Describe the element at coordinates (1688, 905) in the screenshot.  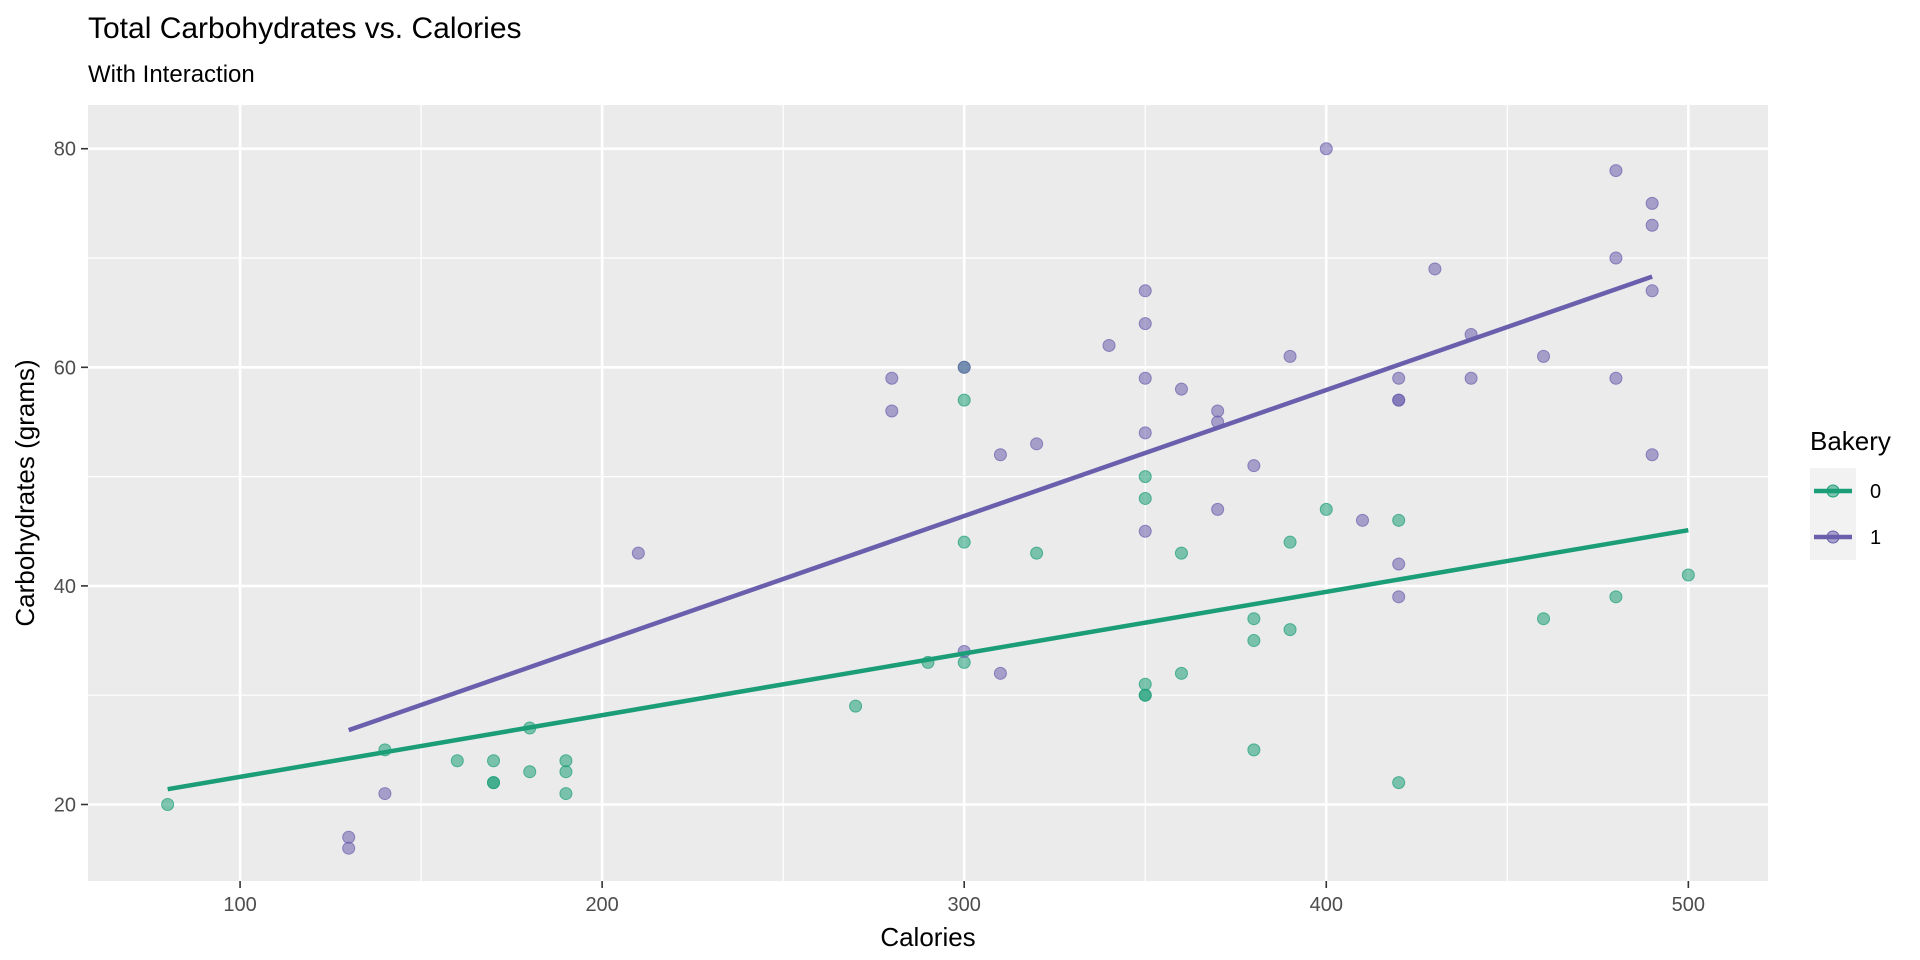
I see `x-tick-label: 500` at that location.